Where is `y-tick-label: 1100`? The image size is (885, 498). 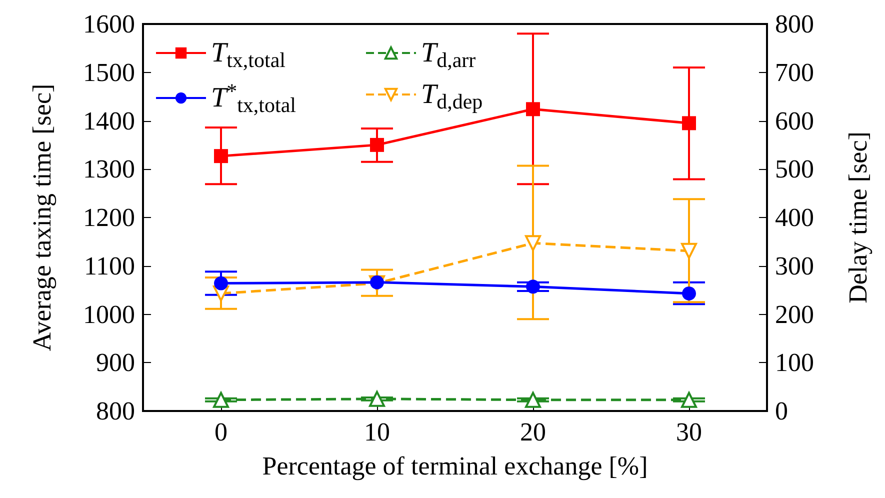 y-tick-label: 1100 is located at coordinates (109, 265).